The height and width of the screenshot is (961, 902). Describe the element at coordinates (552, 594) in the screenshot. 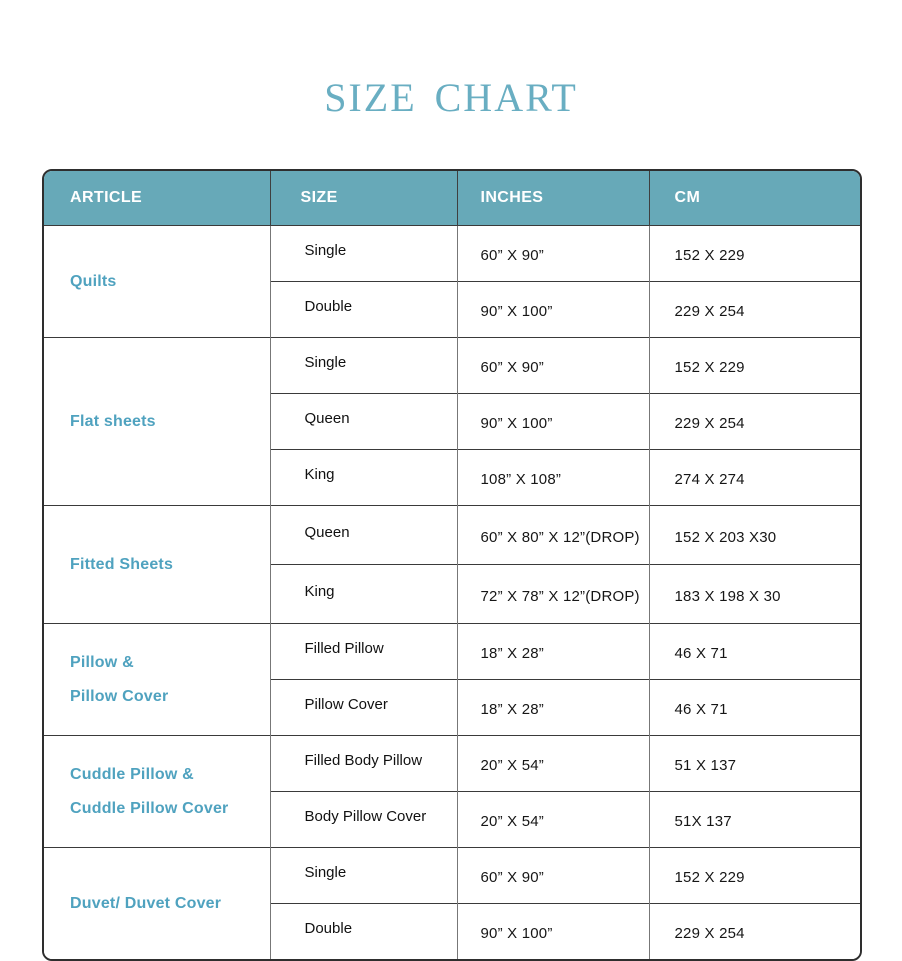

I see `inches-cell: 72” X 78” X 12”(DROP)` at that location.